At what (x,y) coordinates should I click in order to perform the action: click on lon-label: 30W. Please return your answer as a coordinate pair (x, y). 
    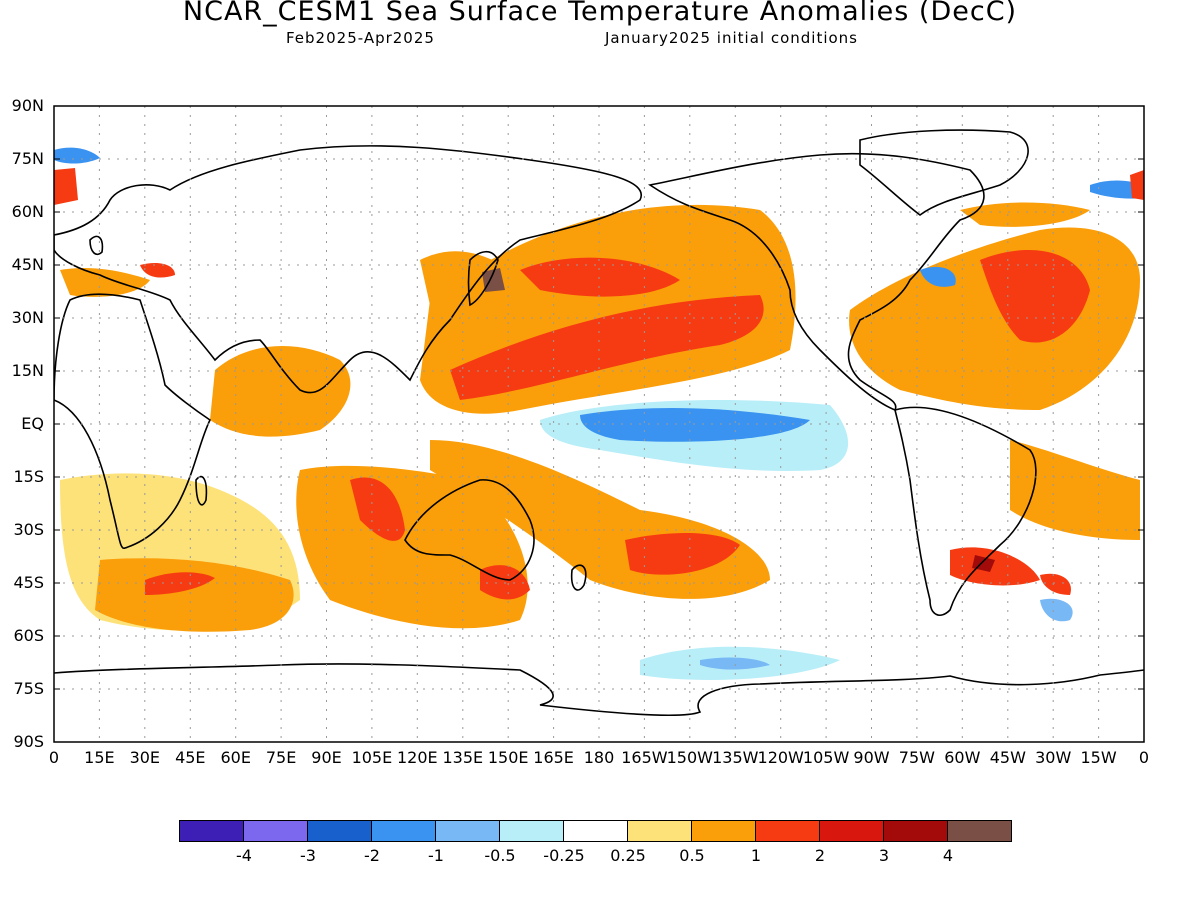
    Looking at the image, I should click on (1053, 757).